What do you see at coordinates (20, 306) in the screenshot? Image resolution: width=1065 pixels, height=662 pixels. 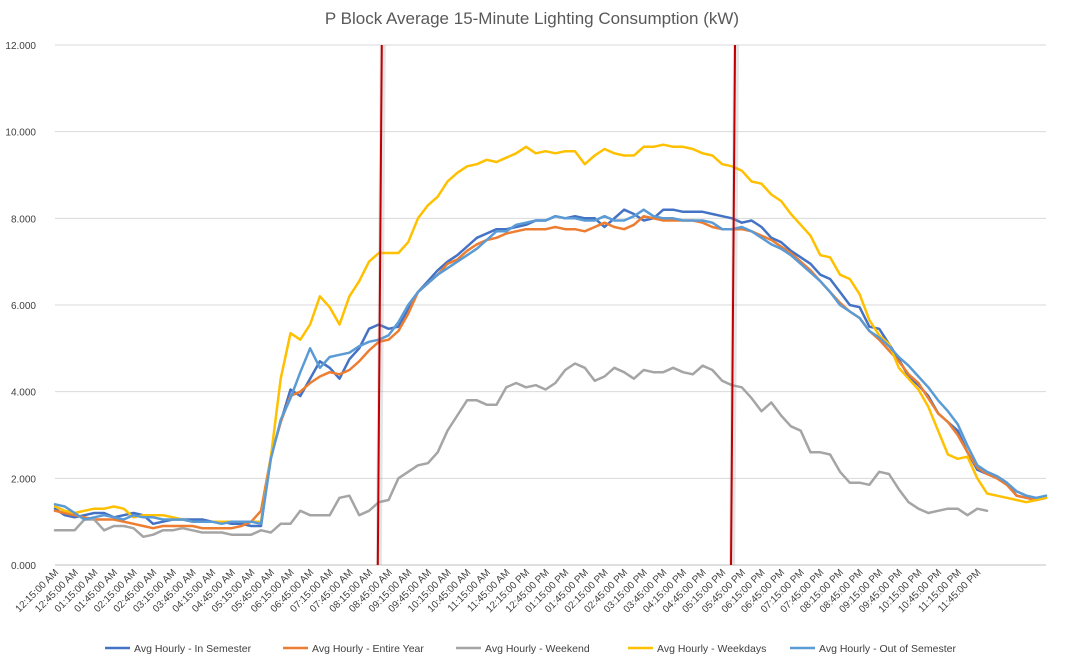 I see `y-axis: 0.000 2.000 4.000 6.000 8.000 10.000 12.000` at bounding box center [20, 306].